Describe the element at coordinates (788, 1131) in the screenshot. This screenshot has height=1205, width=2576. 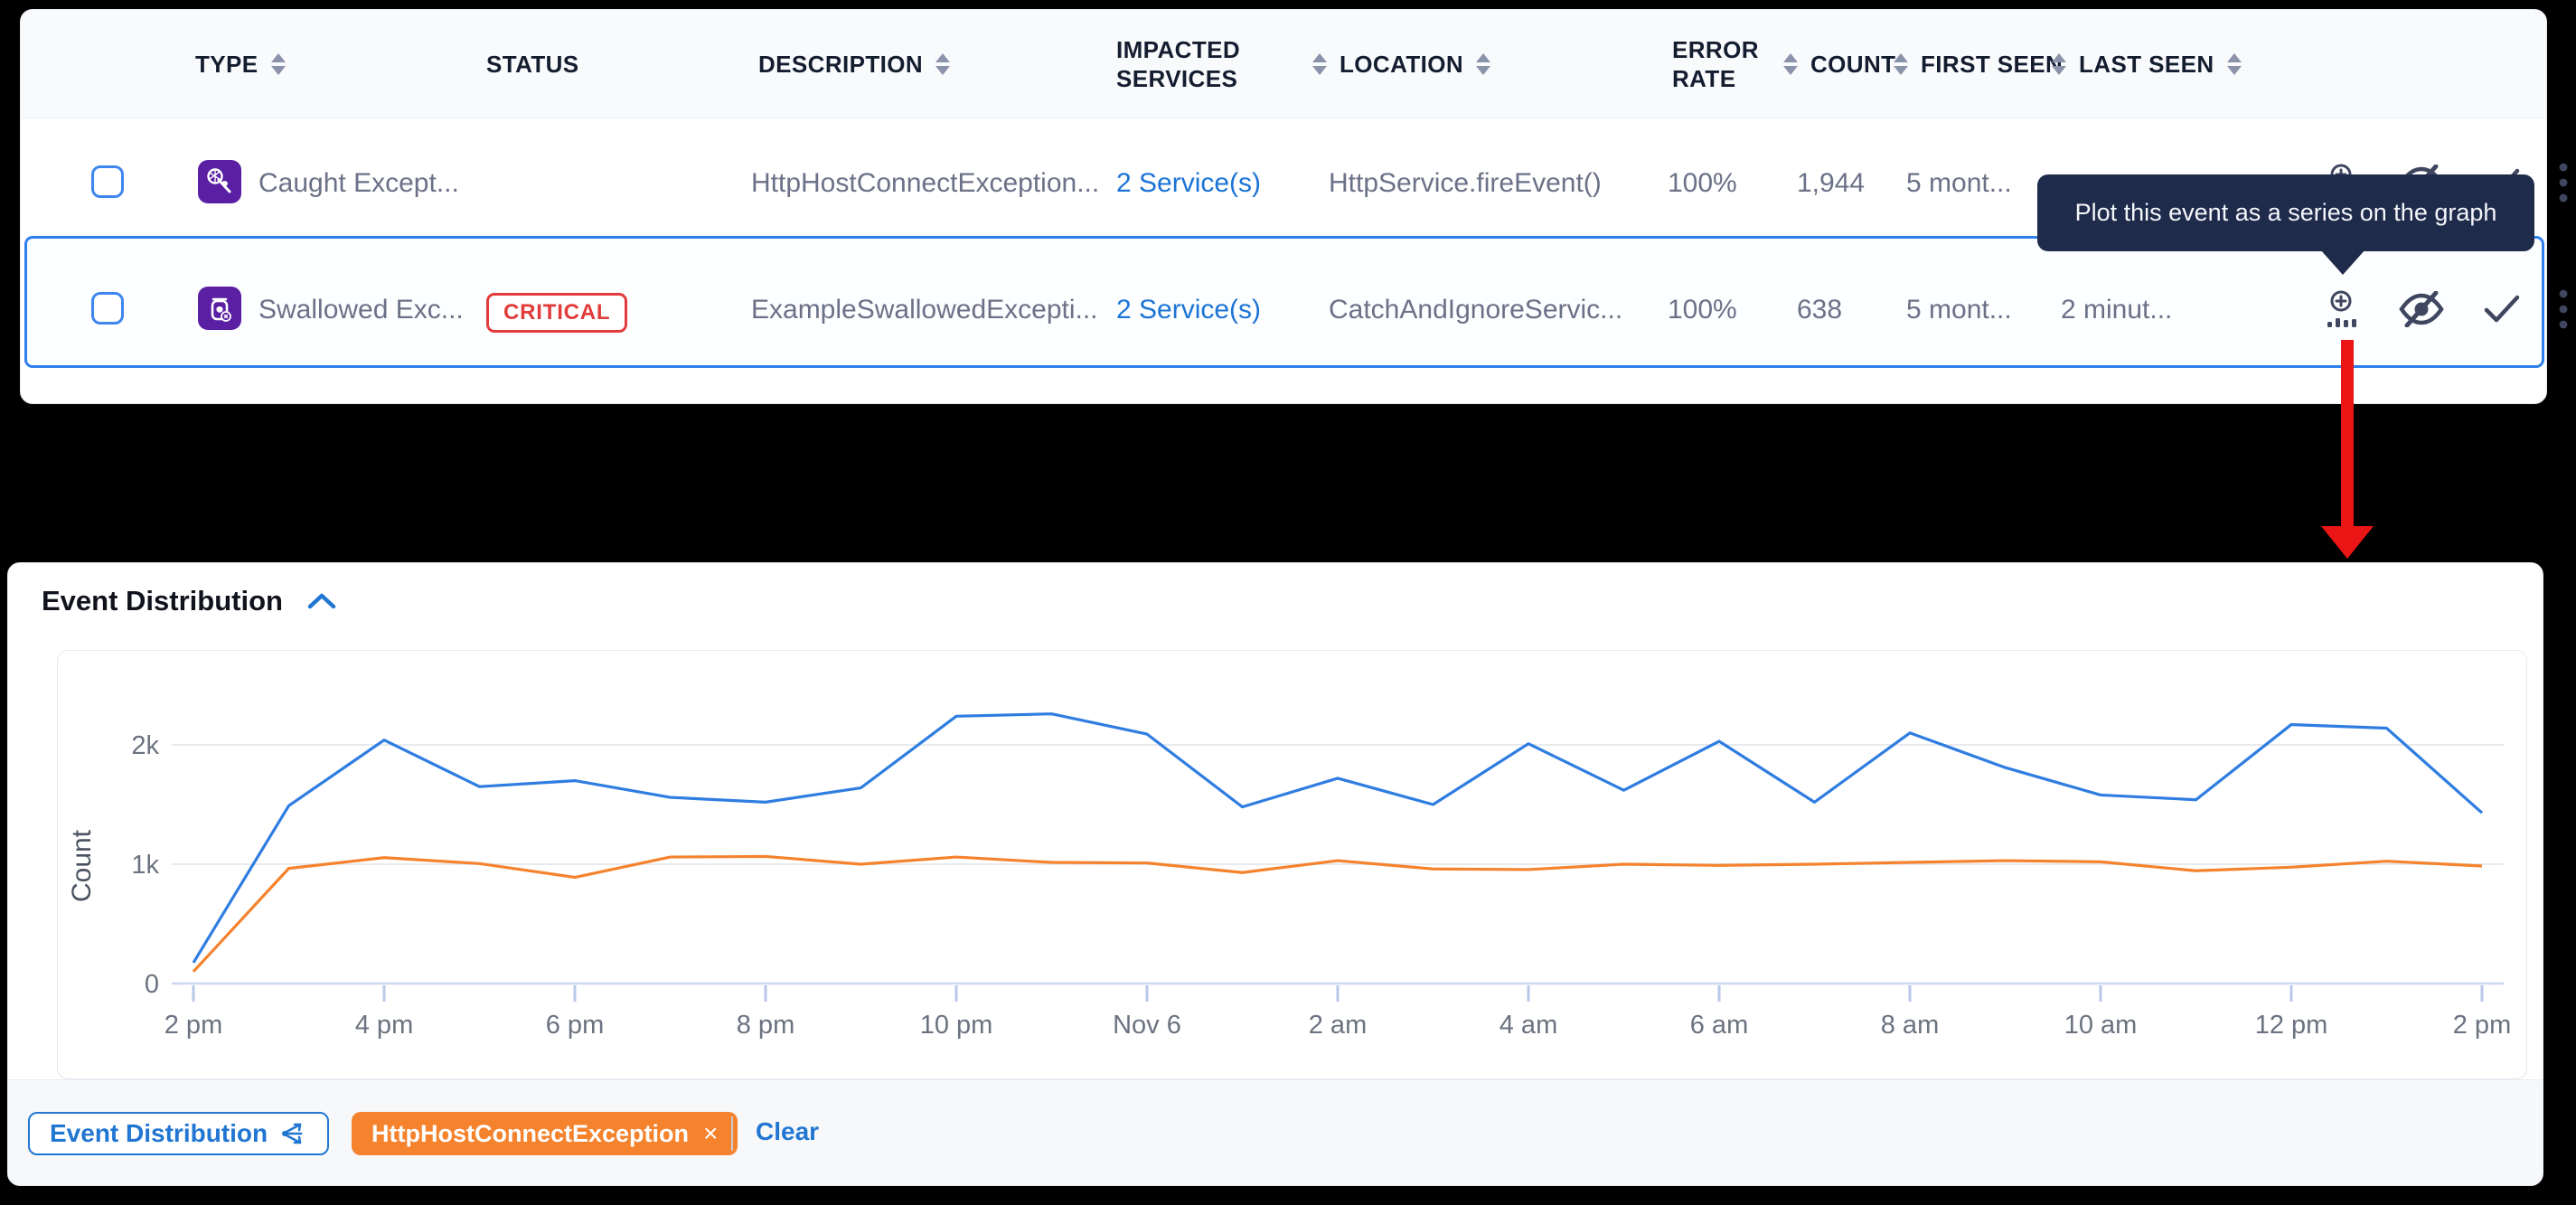
I see `clear-series-button: Clear` at that location.